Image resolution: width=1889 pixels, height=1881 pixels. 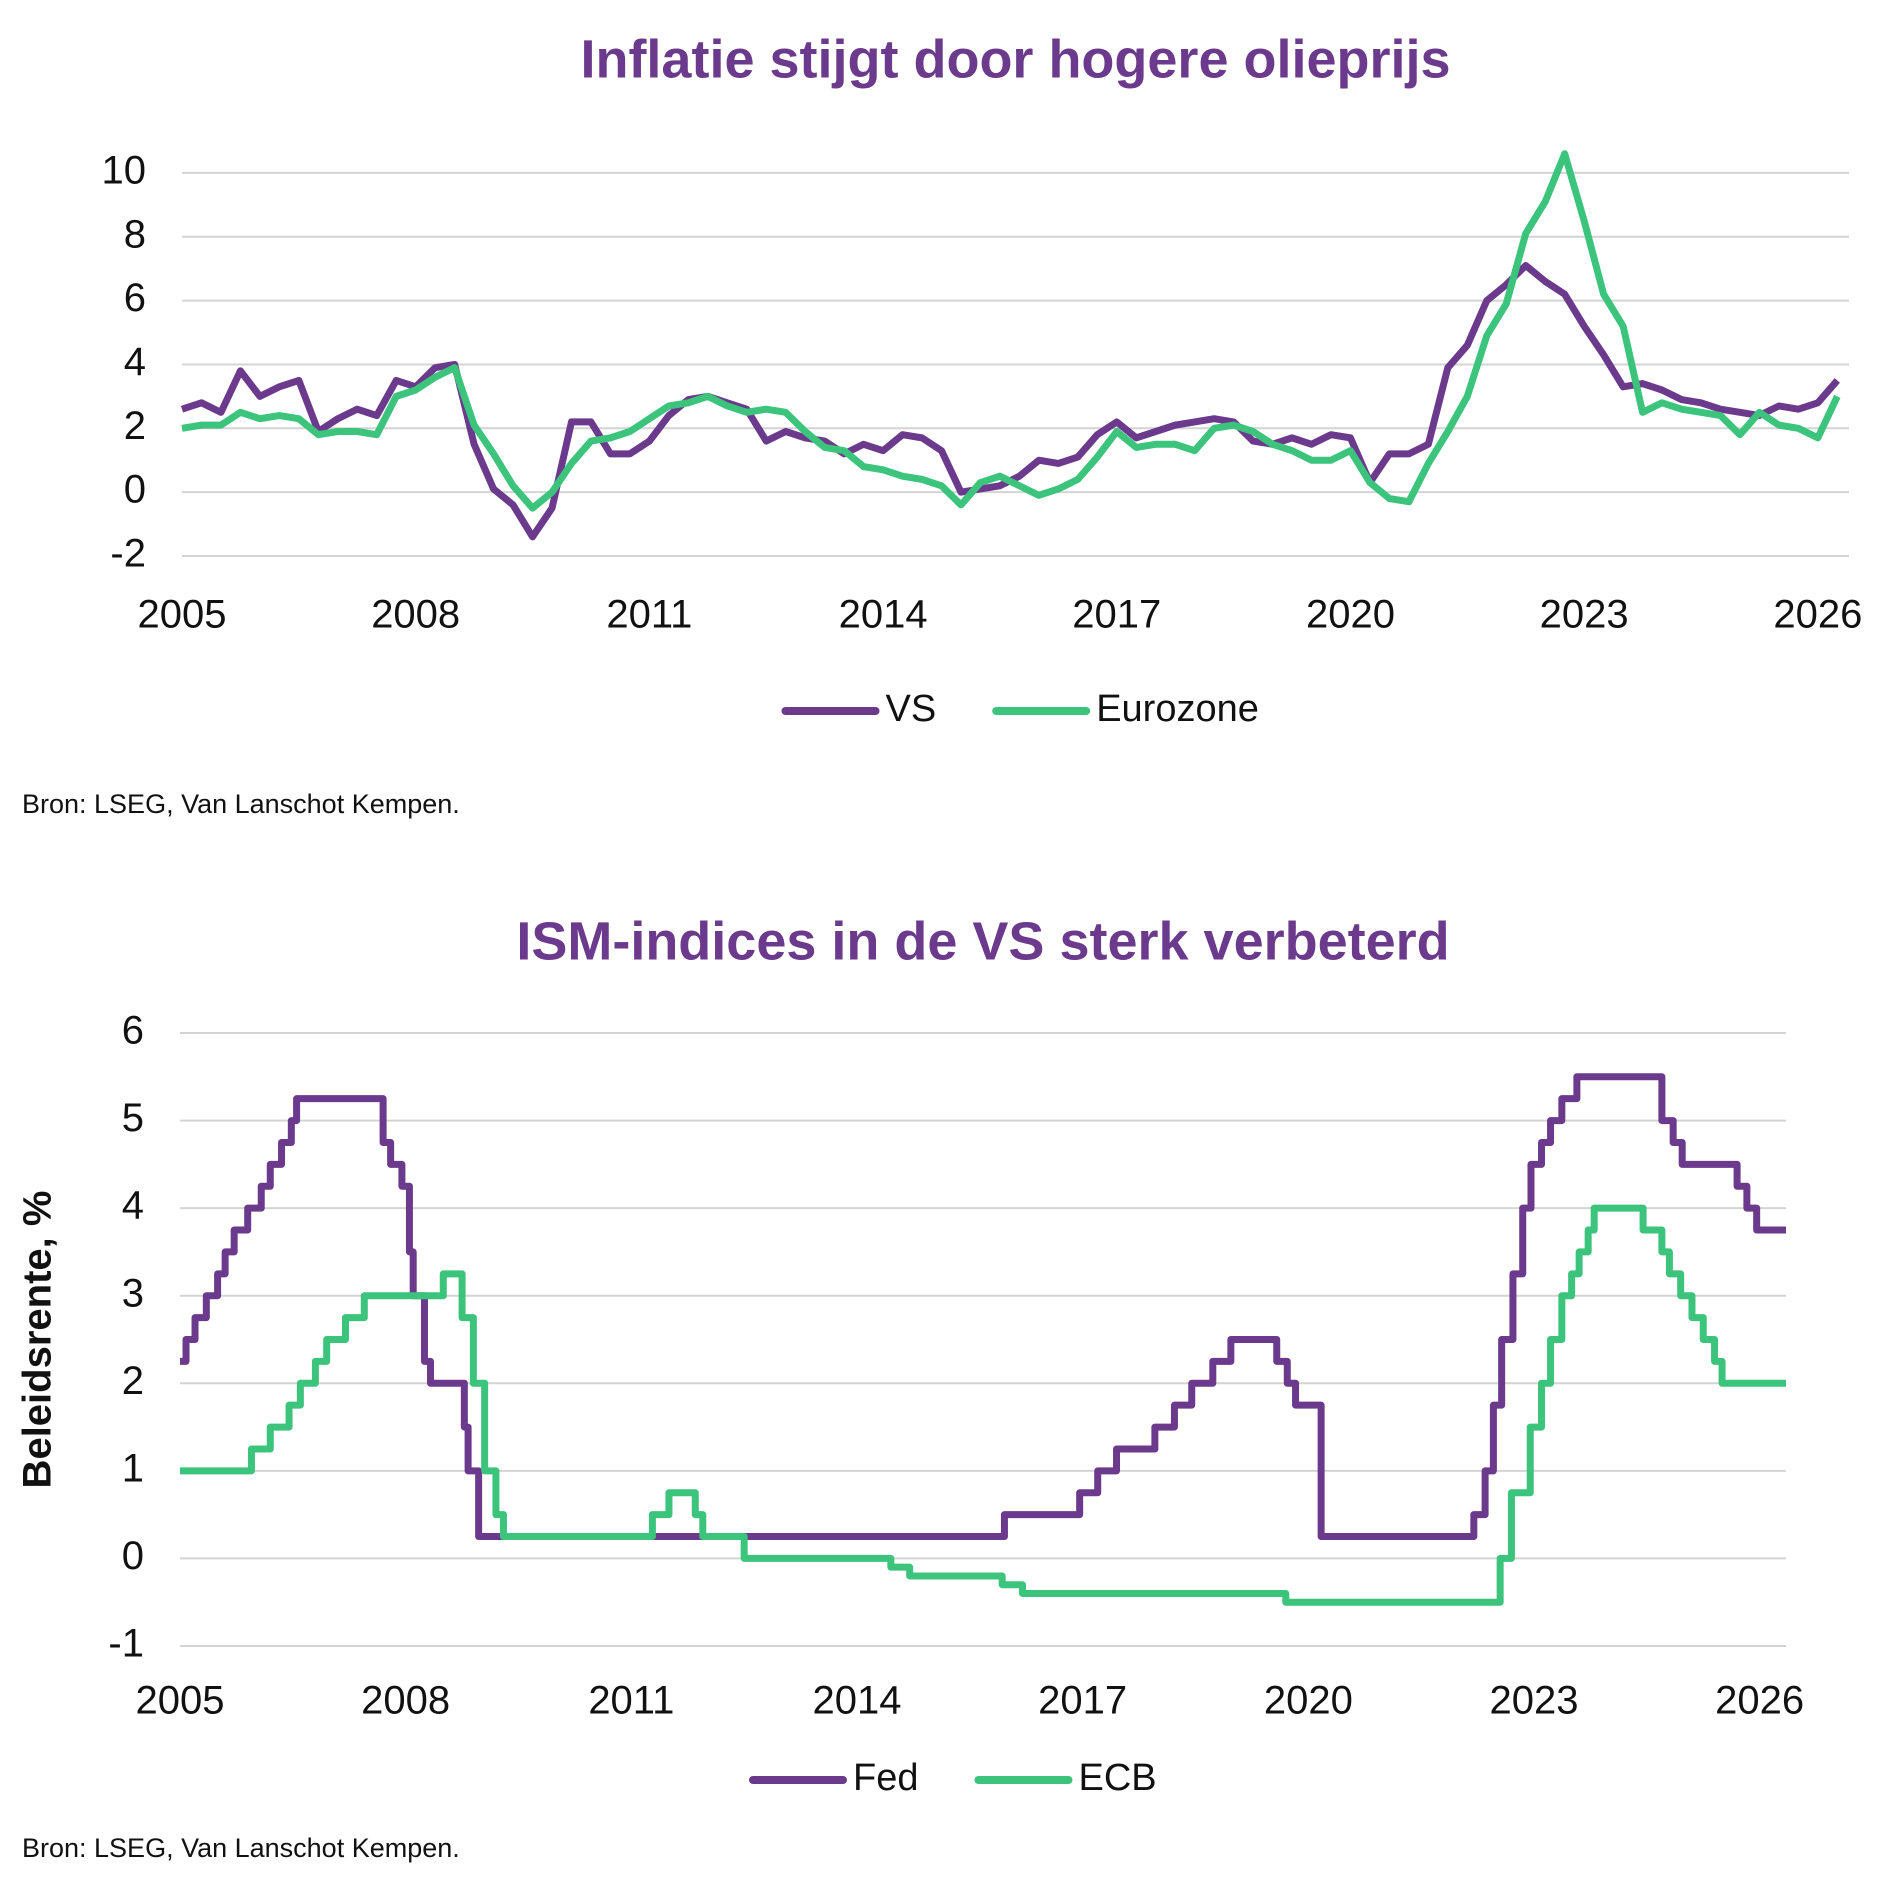 What do you see at coordinates (982, 941) in the screenshot?
I see `chart-title: ISM-indices in de VS sterk verbeterd` at bounding box center [982, 941].